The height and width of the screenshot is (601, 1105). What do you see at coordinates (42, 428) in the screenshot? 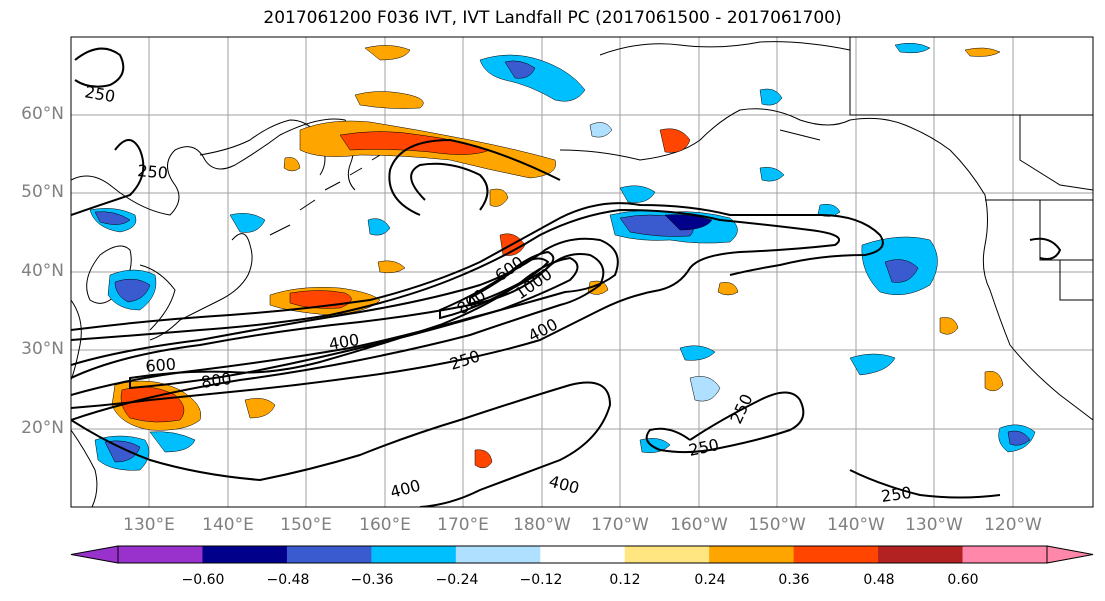
I see `lat-label: 20°N` at bounding box center [42, 428].